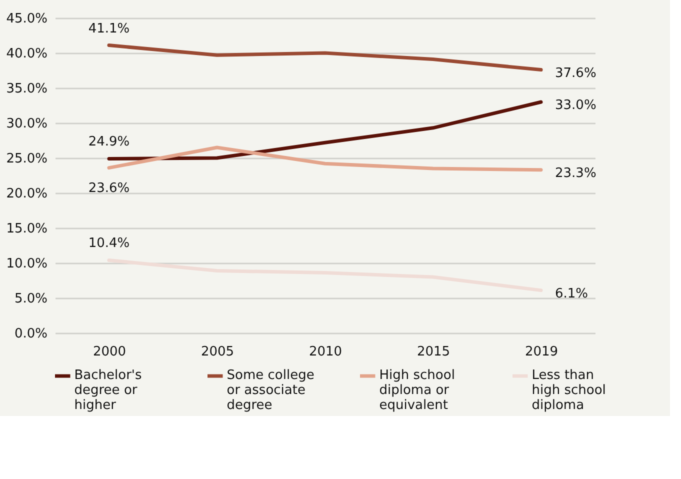  I want to click on data-label: 33.0%, so click(575, 105).